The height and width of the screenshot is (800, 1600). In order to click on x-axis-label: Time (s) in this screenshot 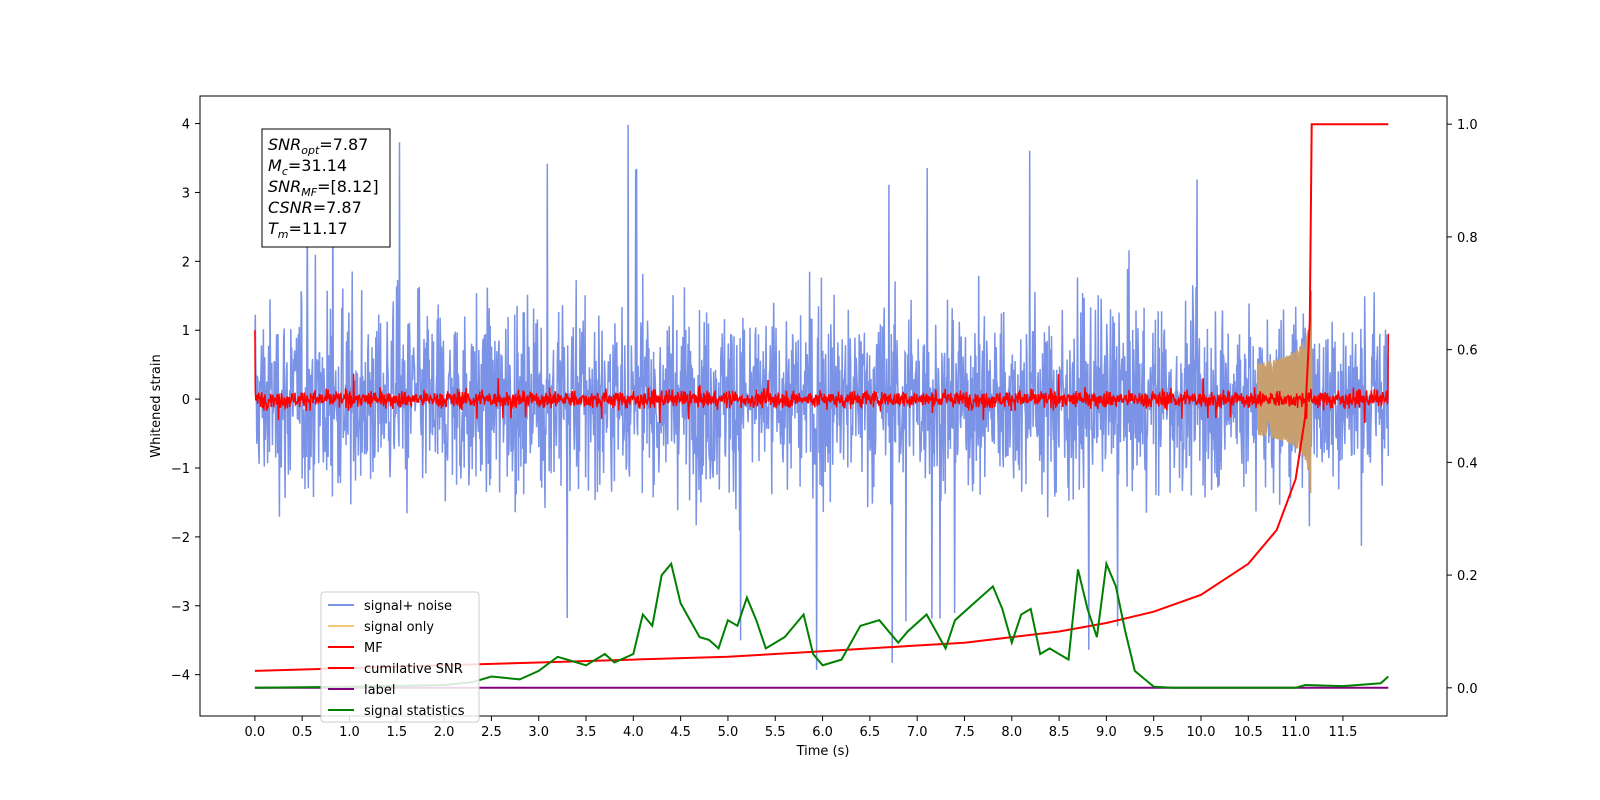, I will do `click(823, 751)`.